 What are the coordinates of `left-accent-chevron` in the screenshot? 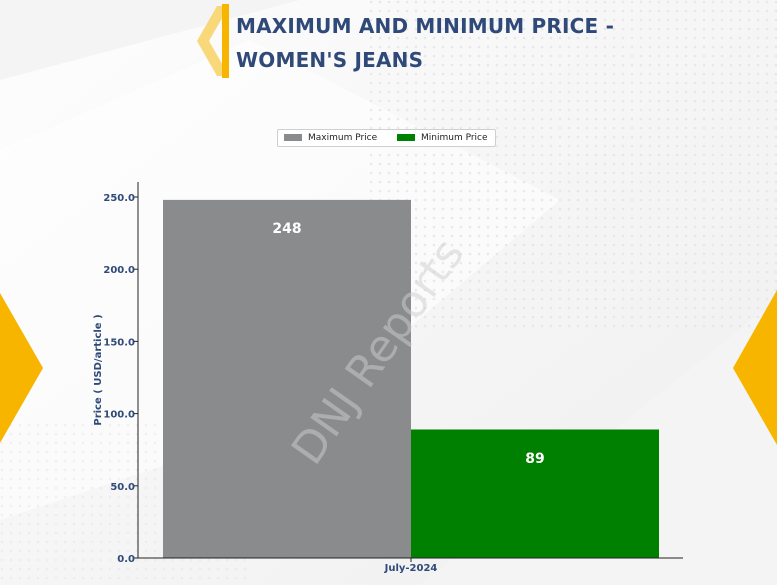 It's located at (21, 368).